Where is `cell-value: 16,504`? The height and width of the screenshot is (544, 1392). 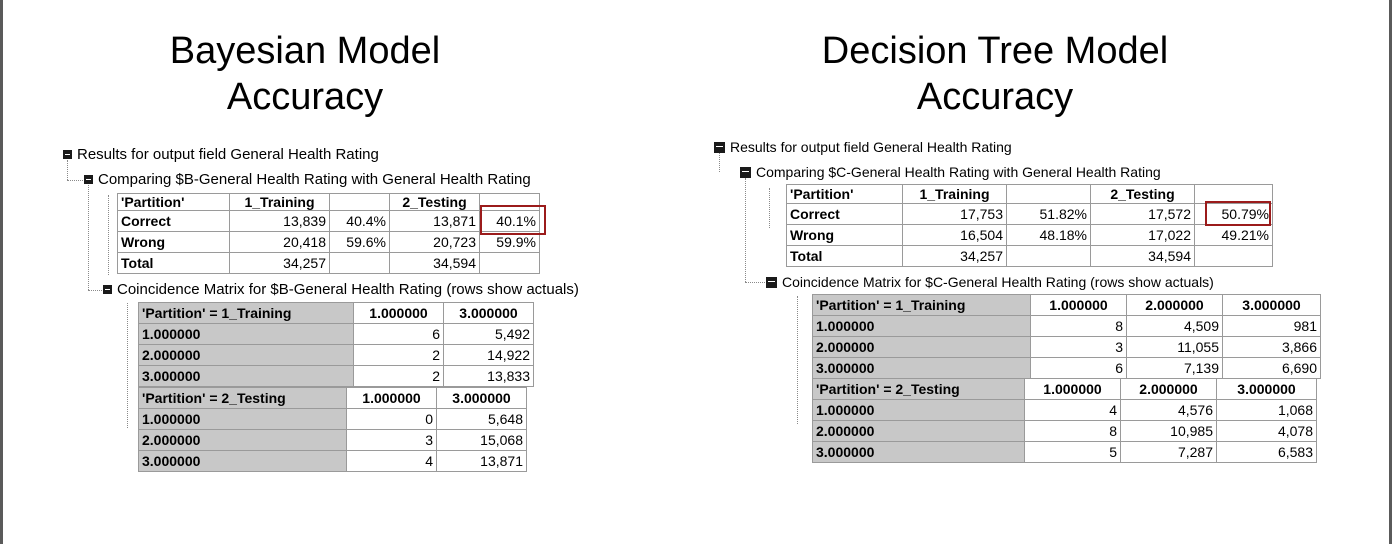 cell-value: 16,504 is located at coordinates (954, 235).